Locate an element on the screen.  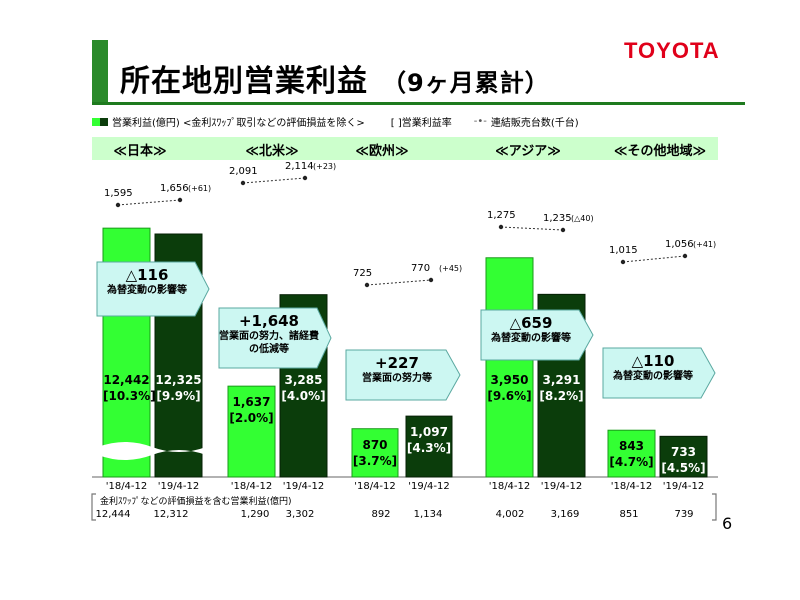
page-title: 所在地別営業利益 （9ヶ月累計） is located at coordinates (335, 78).